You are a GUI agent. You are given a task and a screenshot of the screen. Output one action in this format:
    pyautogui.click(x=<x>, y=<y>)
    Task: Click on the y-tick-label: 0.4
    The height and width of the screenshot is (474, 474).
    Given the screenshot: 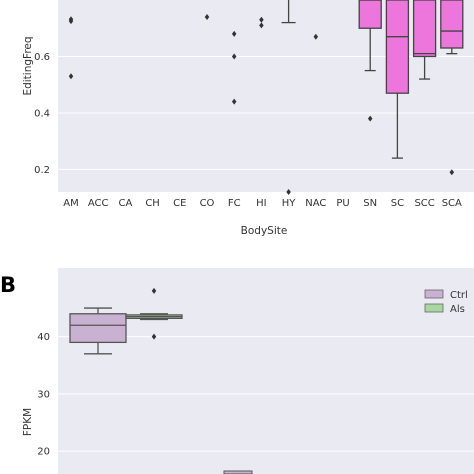 What is the action you would take?
    pyautogui.click(x=42, y=113)
    